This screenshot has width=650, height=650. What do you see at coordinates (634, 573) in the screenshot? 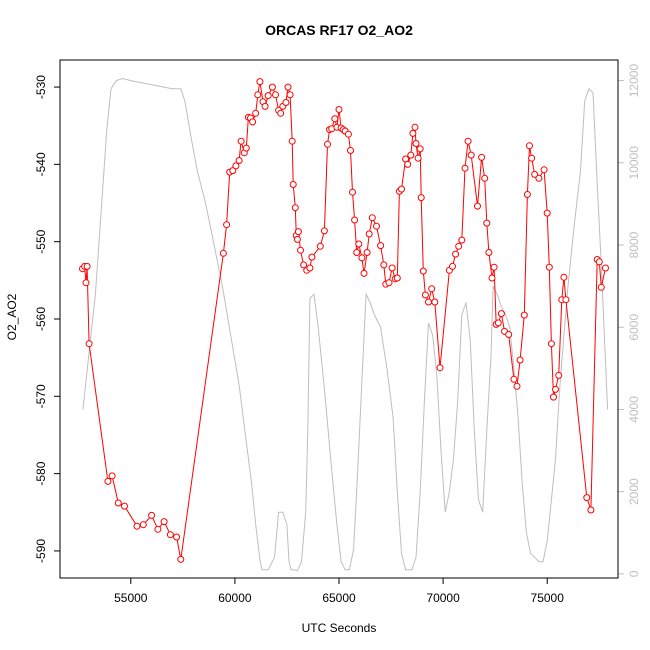
I see `y2-tick-label: 0` at bounding box center [634, 573].